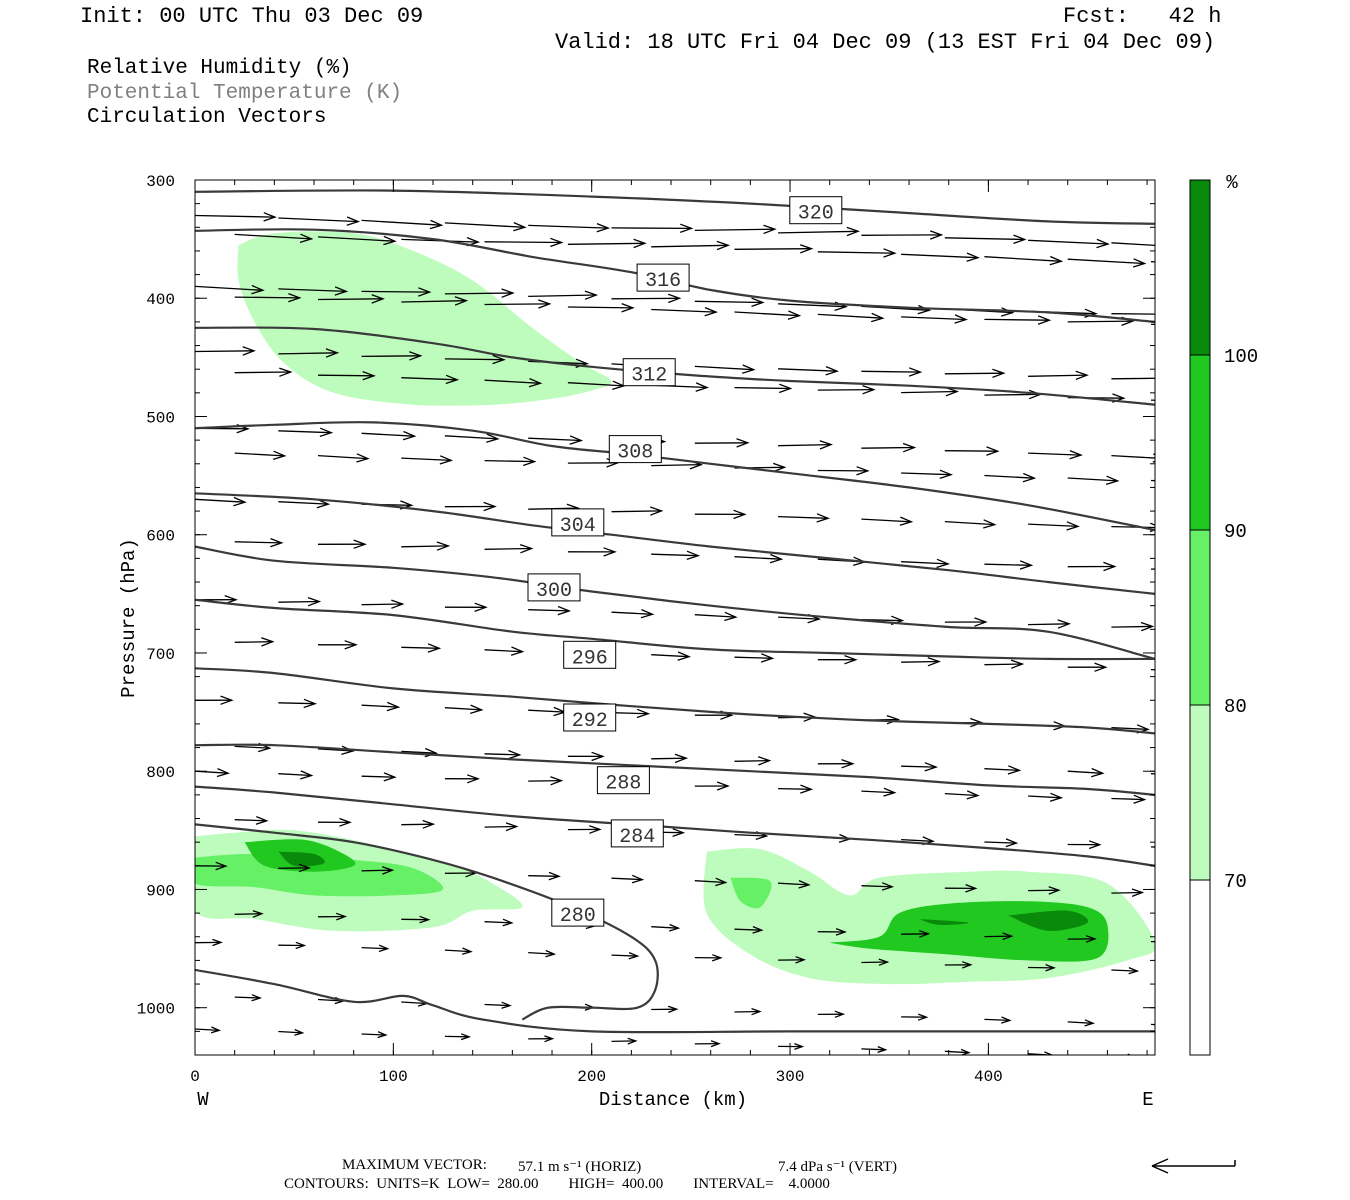 Image resolution: width=1350 pixels, height=1200 pixels. I want to click on x-axis-label: Distance (km), so click(673, 1100).